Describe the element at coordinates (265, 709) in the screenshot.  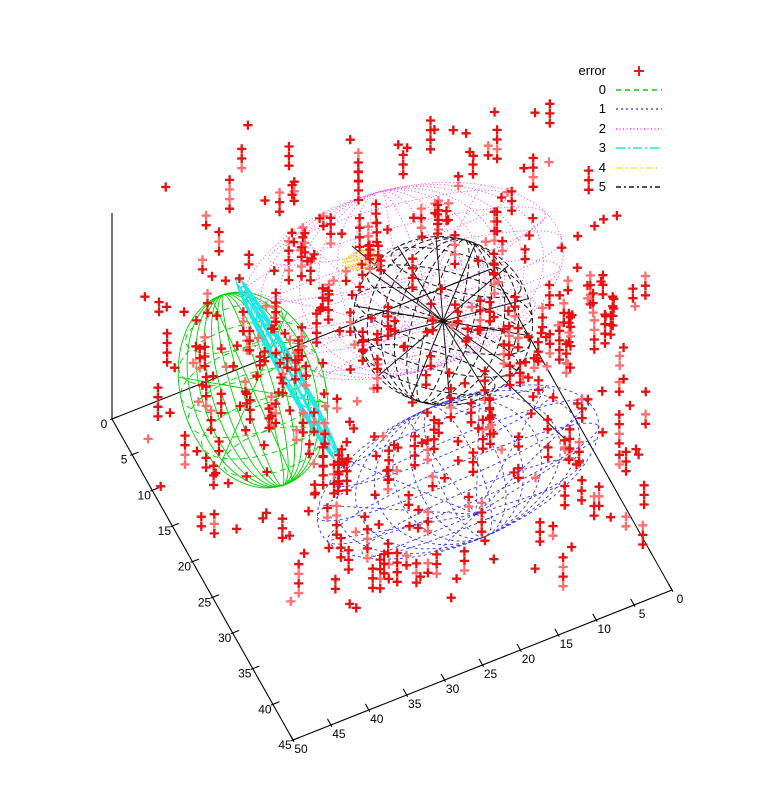
I see `x-tick-label: 40` at that location.